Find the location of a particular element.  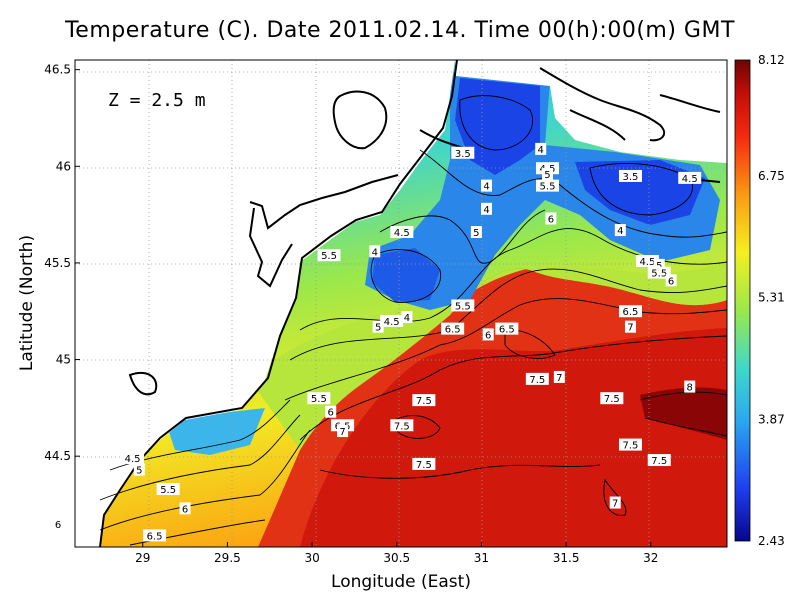

x-tick-label: 29.5 is located at coordinates (227, 558).